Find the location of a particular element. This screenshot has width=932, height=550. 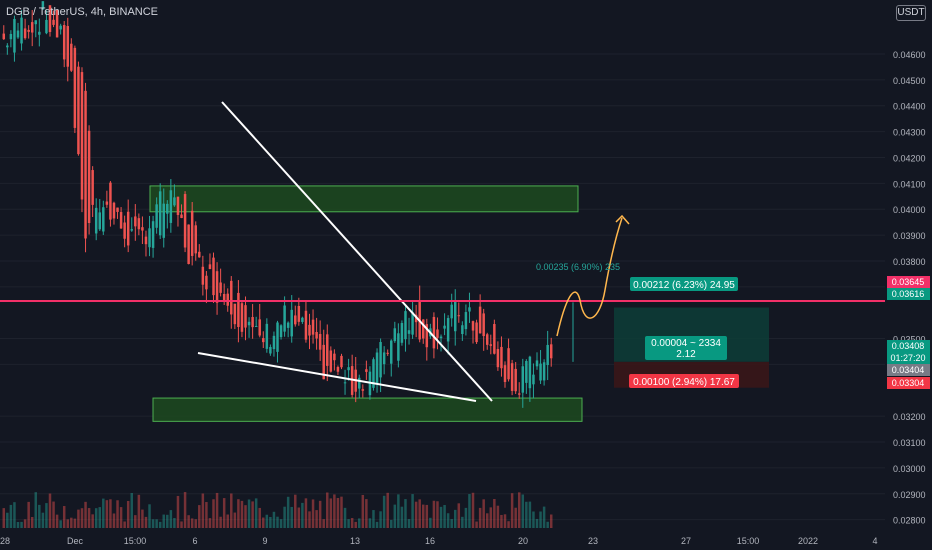

time-tick-label: Dec is located at coordinates (75, 541).